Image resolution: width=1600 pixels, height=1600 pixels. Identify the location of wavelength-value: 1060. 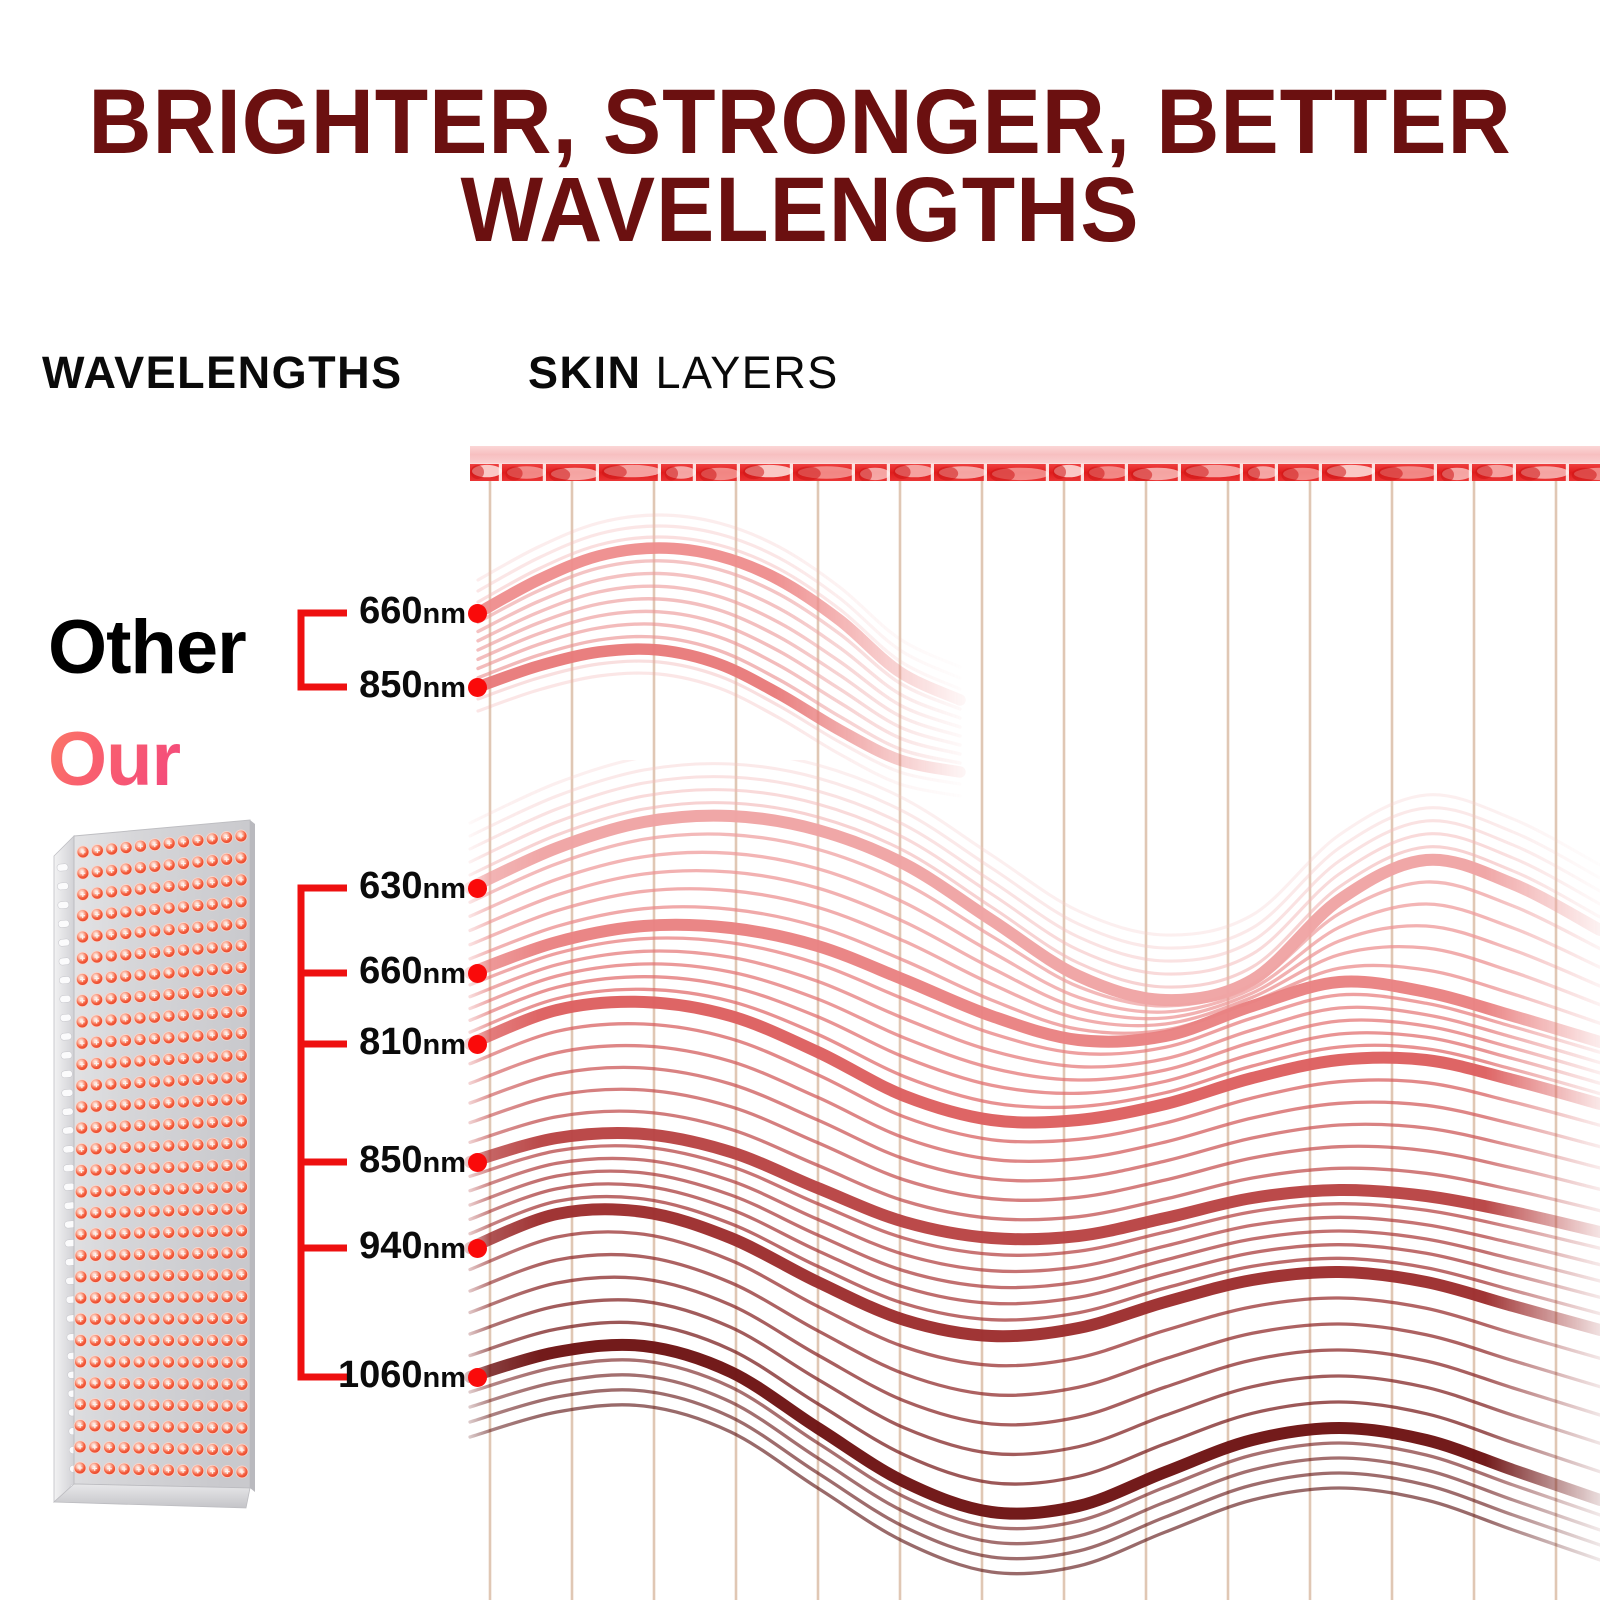
(380, 1375).